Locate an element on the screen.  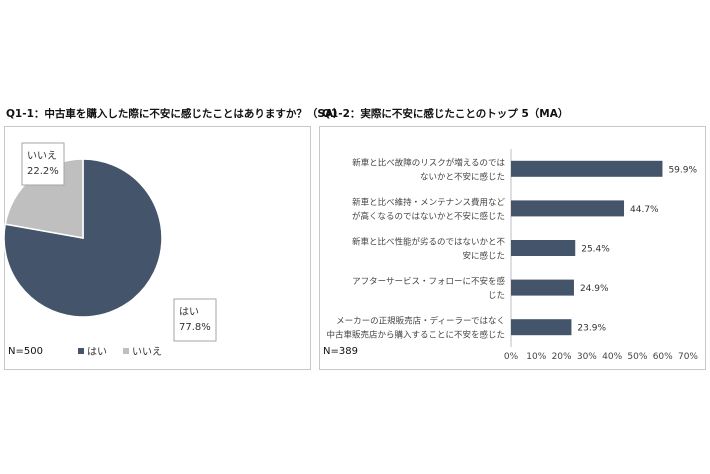
slice-value-label: 77.8% is located at coordinates (195, 327).